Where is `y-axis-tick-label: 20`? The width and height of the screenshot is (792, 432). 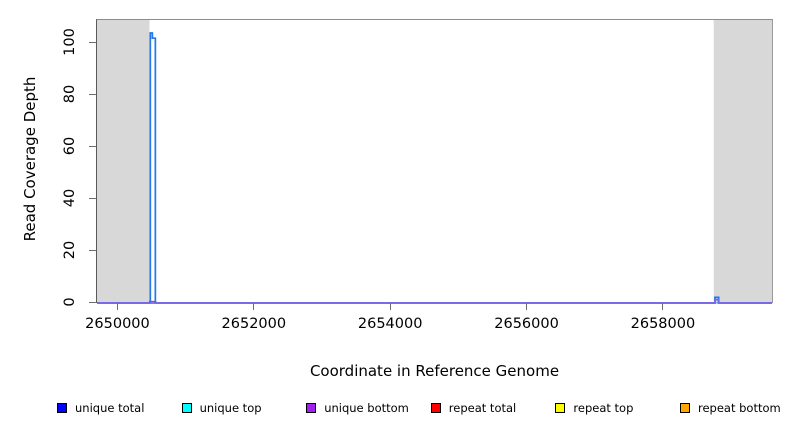
y-axis-tick-label: 20 is located at coordinates (70, 250).